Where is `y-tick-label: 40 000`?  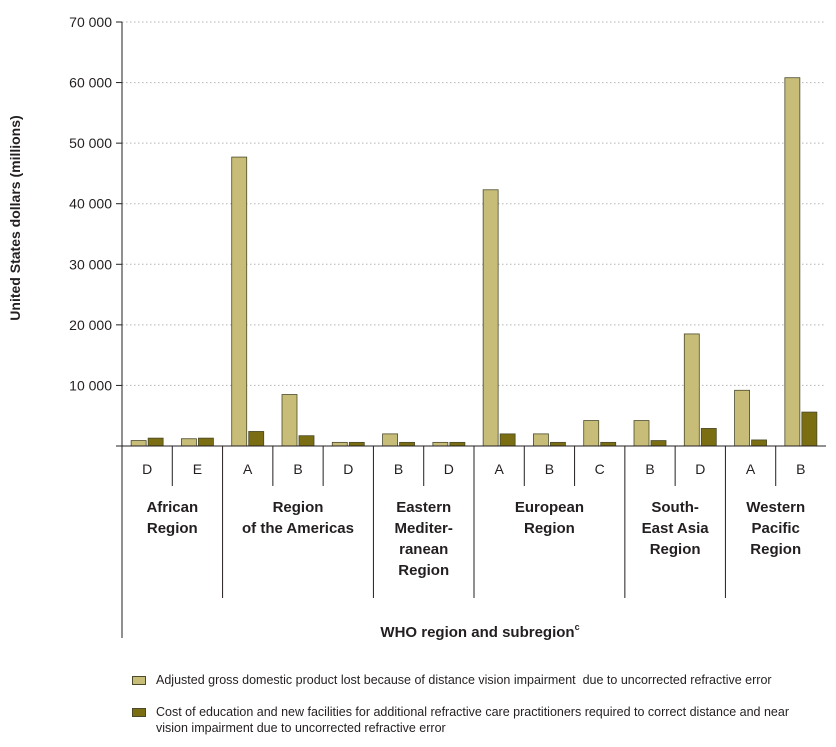
y-tick-label: 40 000 is located at coordinates (90, 204).